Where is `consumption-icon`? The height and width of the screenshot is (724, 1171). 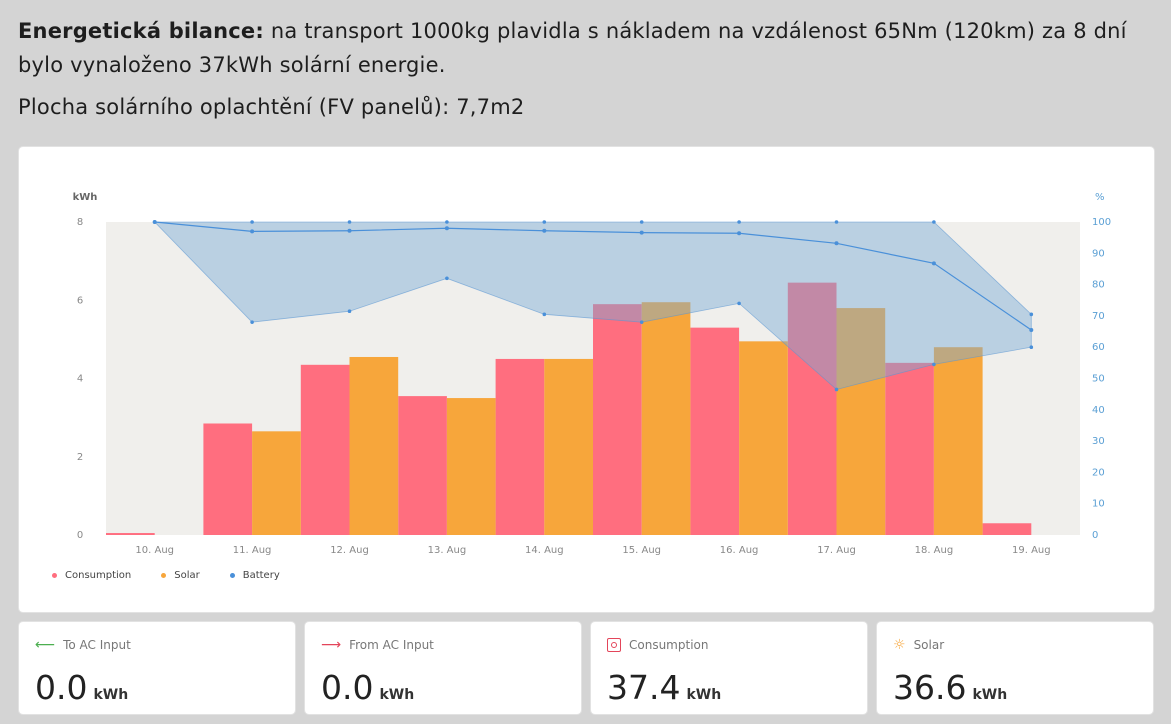
consumption-icon is located at coordinates (614, 645).